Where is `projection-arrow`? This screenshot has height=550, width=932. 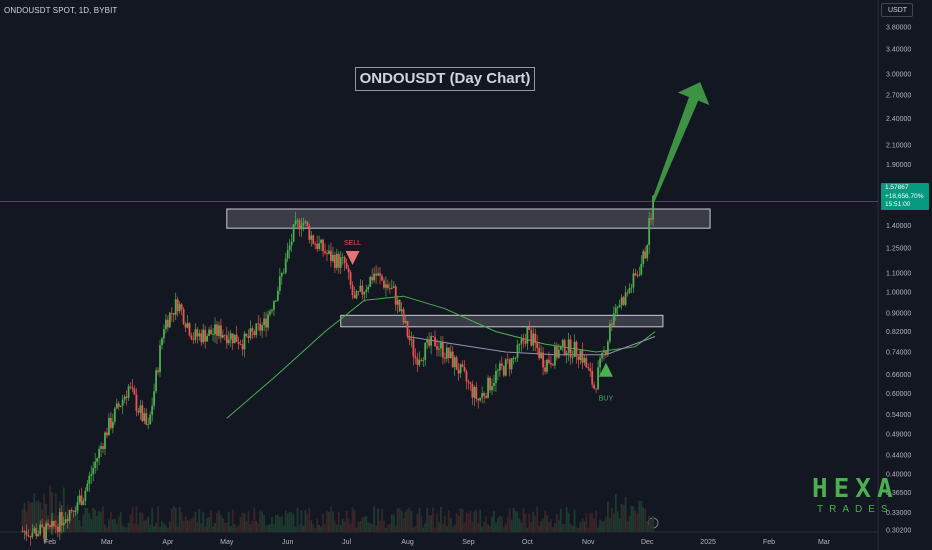
projection-arrow is located at coordinates (680, 142).